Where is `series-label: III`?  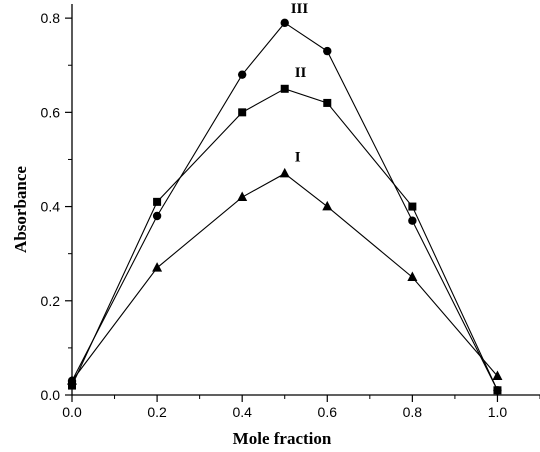 series-label: III is located at coordinates (300, 9).